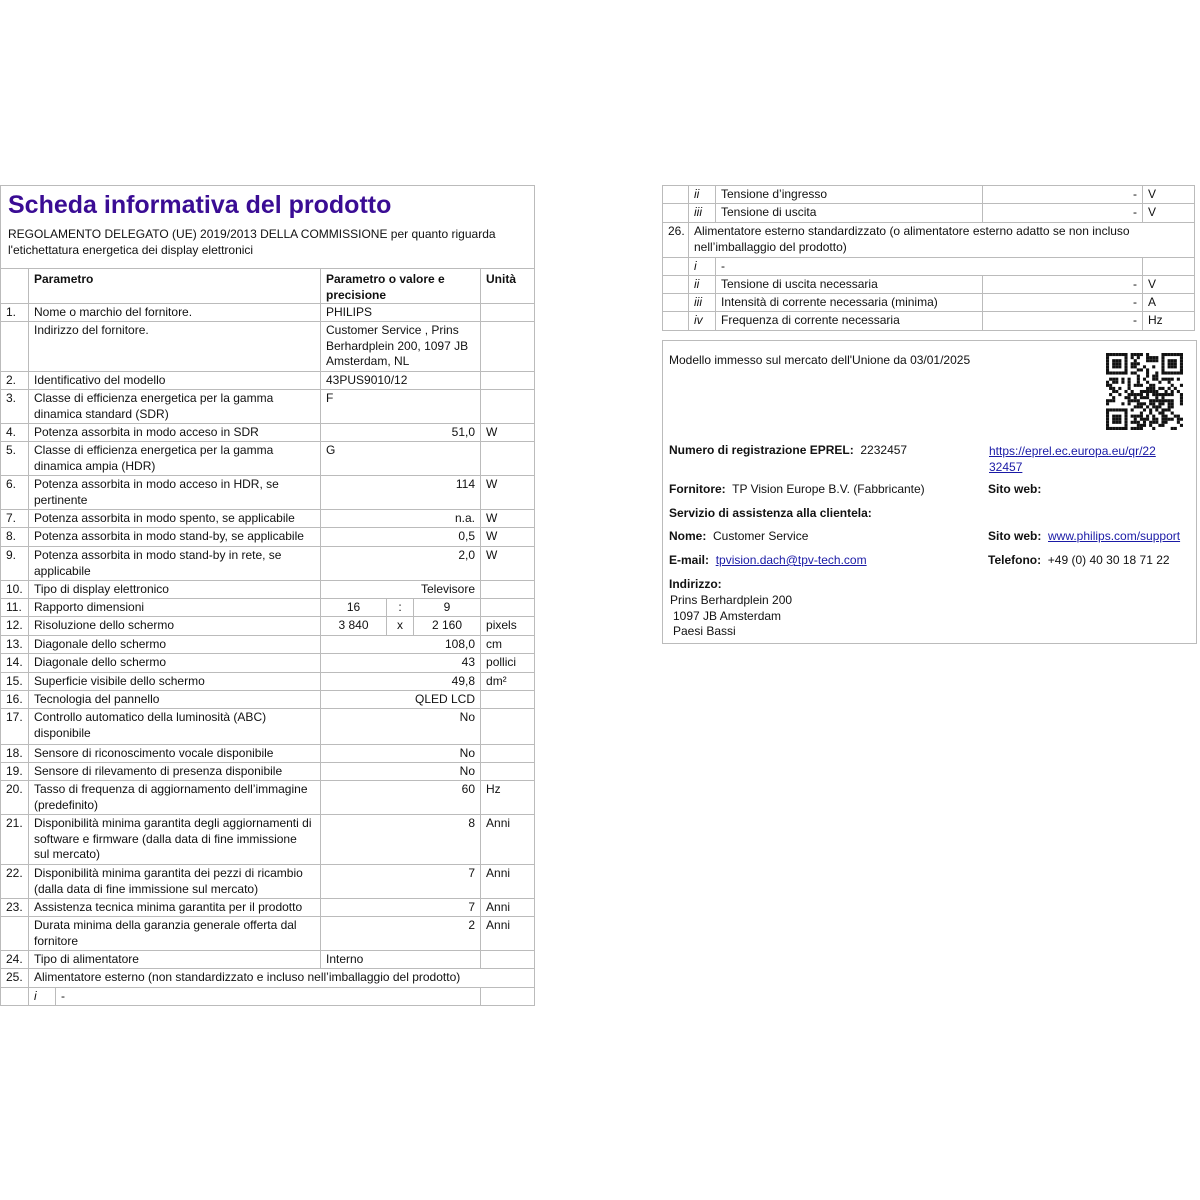 The width and height of the screenshot is (1200, 1200). What do you see at coordinates (1006, 466) in the screenshot?
I see `eprel-link-line2: 32457` at bounding box center [1006, 466].